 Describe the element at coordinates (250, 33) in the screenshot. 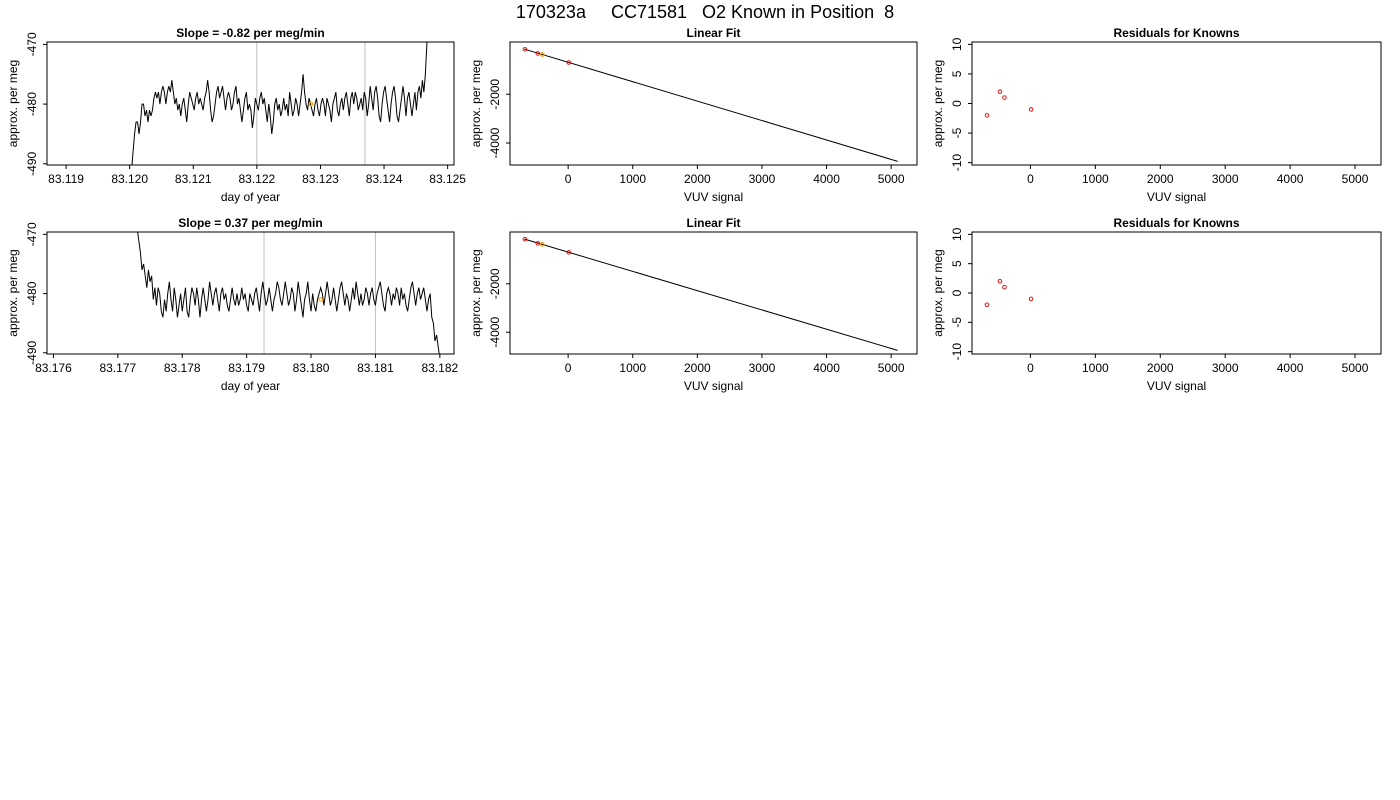

I see `panel-title: Slope = -0.82 per meg/min` at that location.